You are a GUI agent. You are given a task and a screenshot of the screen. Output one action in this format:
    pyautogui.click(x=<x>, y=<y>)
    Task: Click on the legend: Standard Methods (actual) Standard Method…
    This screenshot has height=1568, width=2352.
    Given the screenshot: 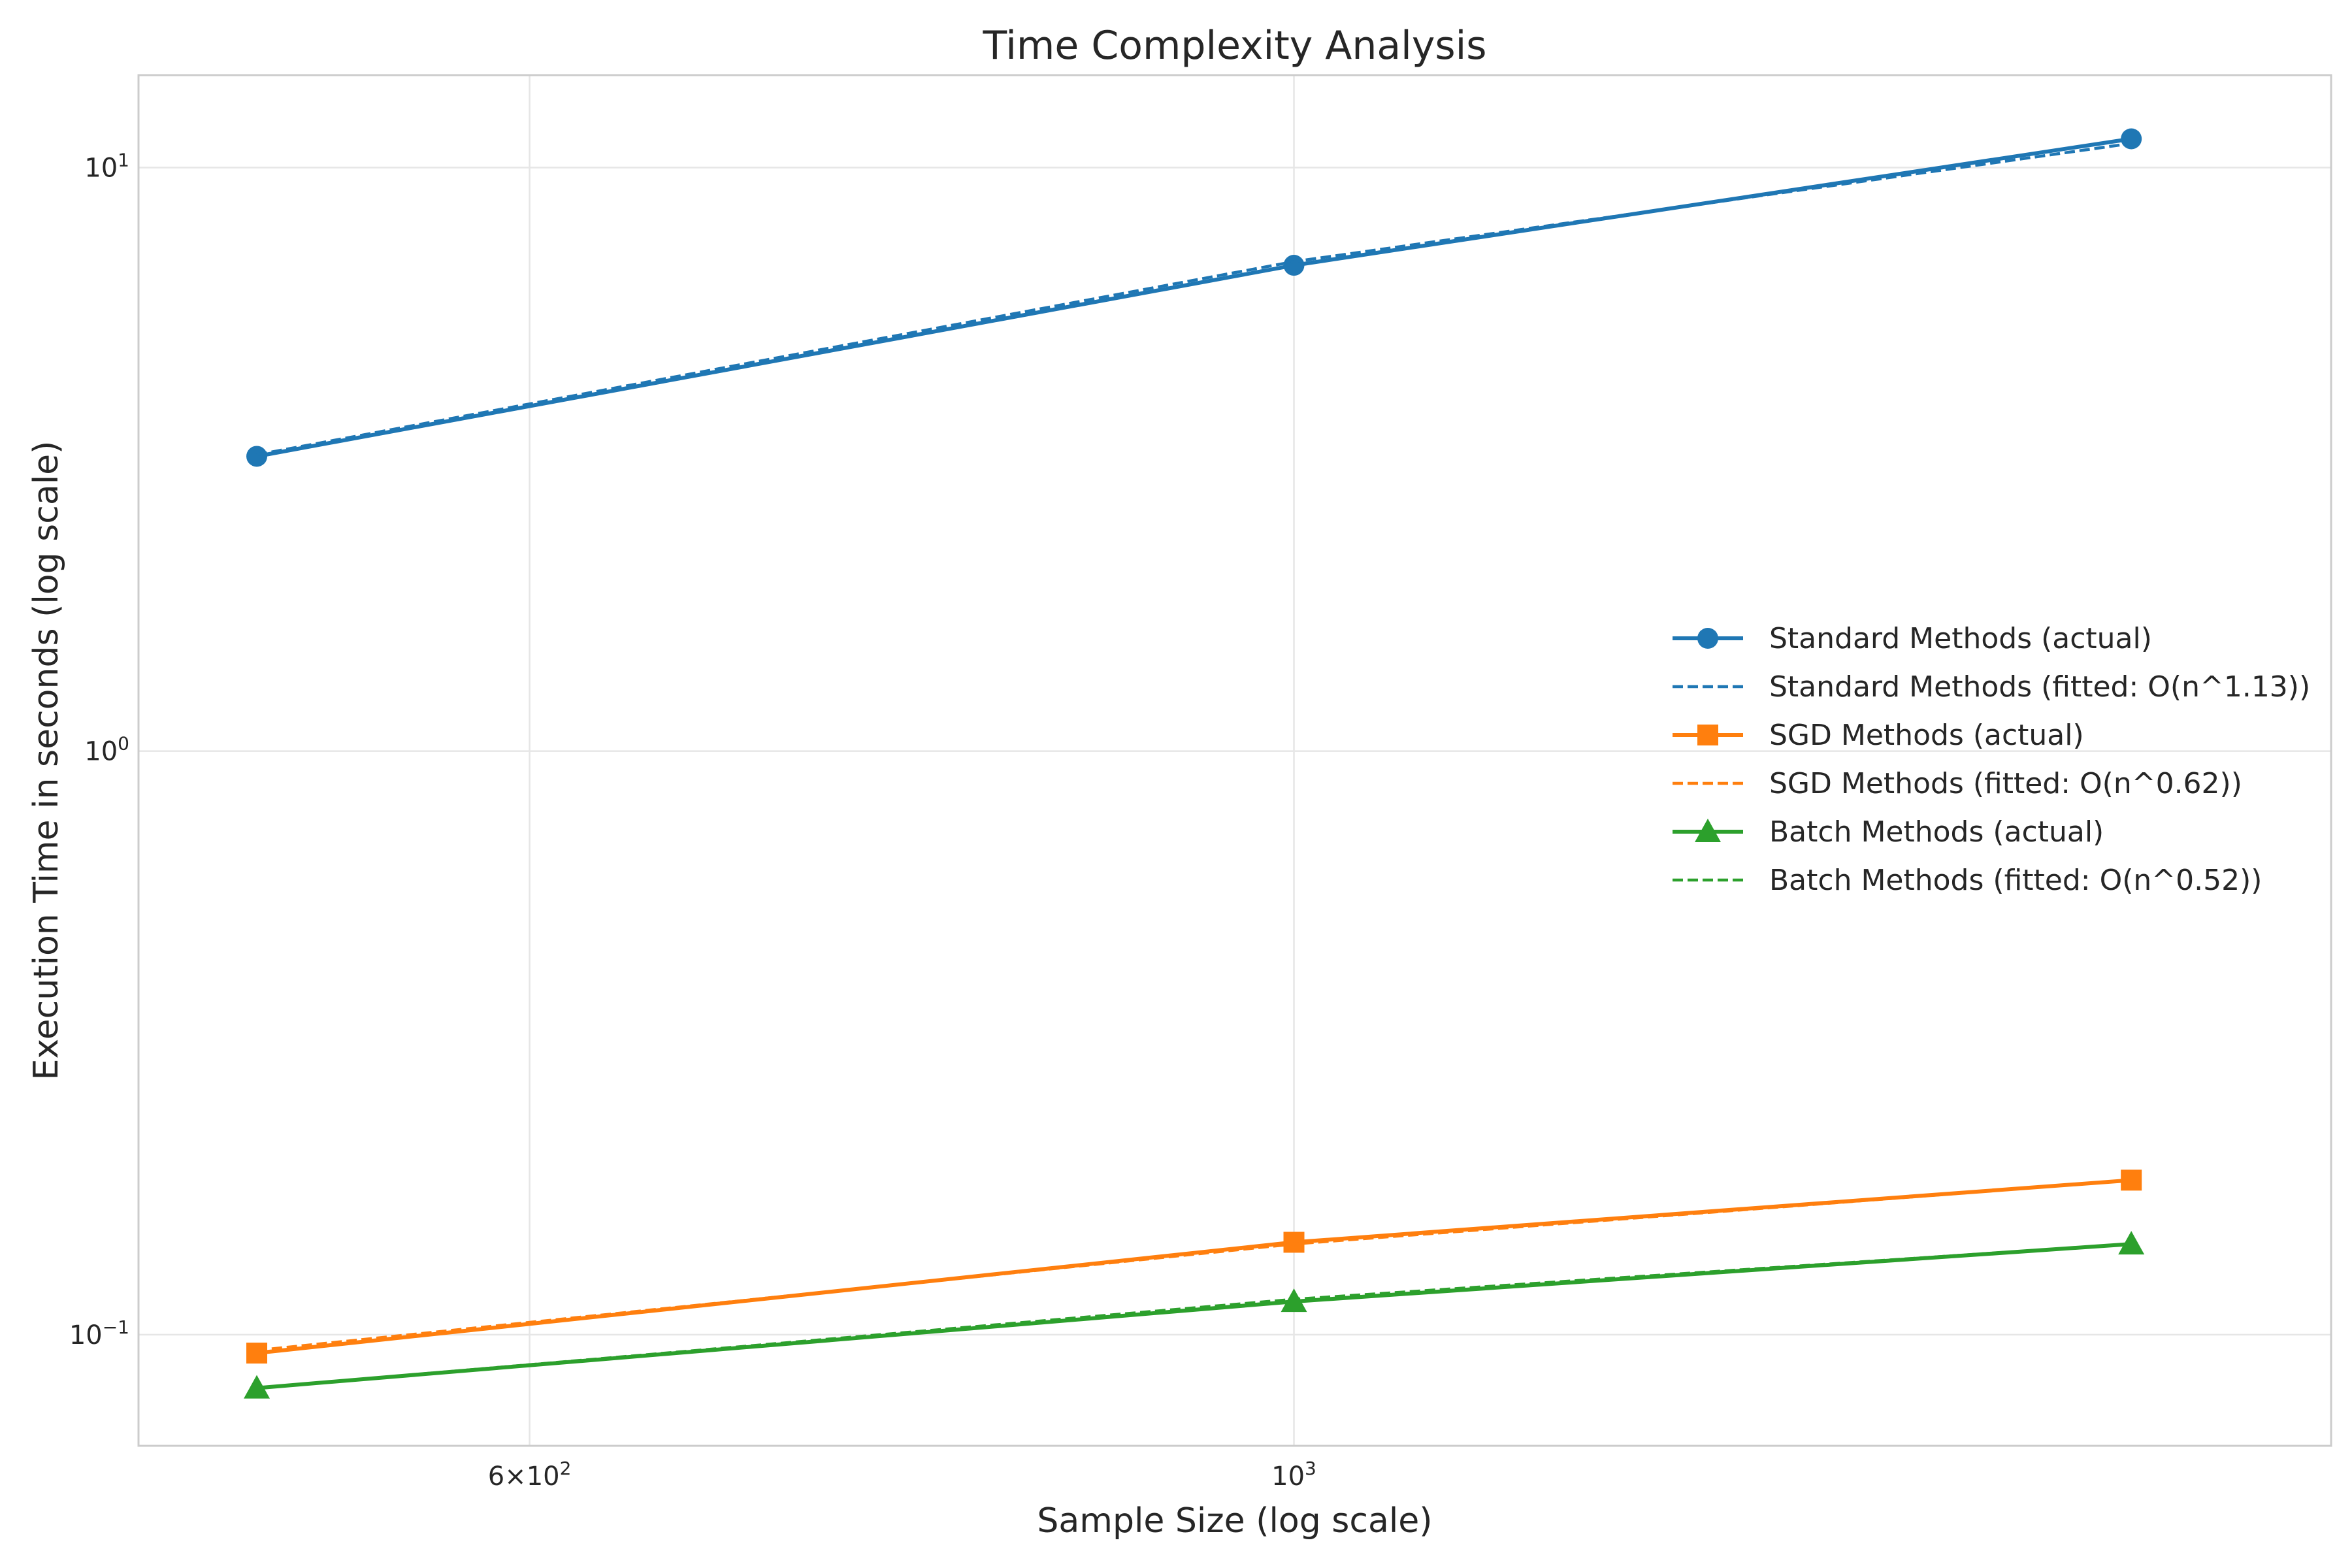 What is the action you would take?
    pyautogui.click(x=1991, y=759)
    